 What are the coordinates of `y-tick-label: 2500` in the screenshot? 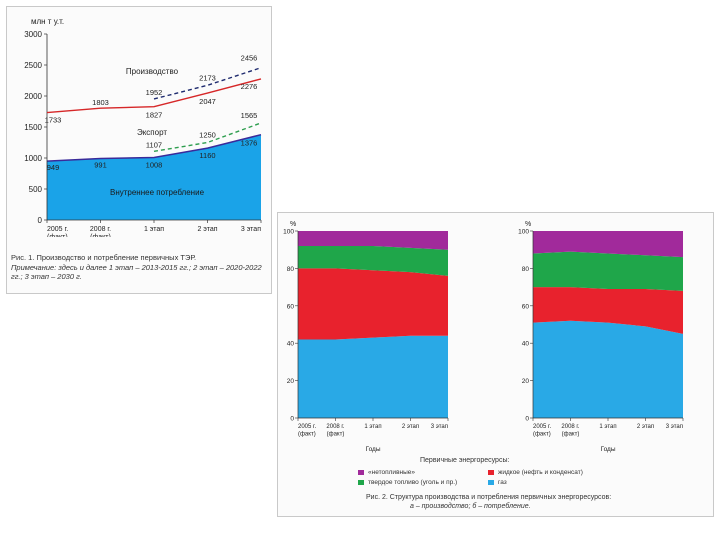 It's located at (33, 65).